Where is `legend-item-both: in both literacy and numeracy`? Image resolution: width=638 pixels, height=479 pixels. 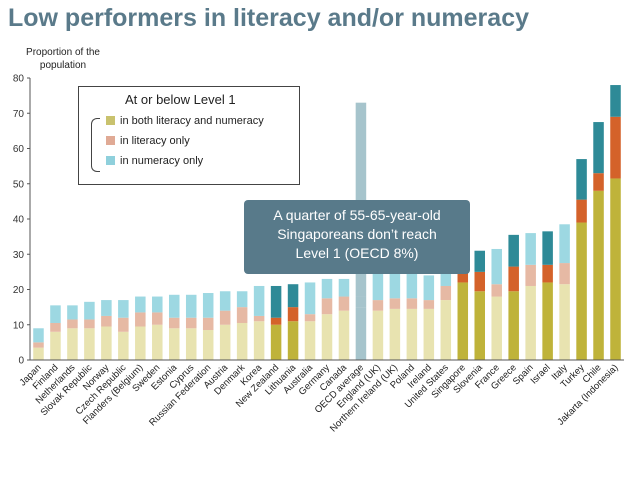 legend-item-both: in both literacy and numeracy is located at coordinates (185, 121).